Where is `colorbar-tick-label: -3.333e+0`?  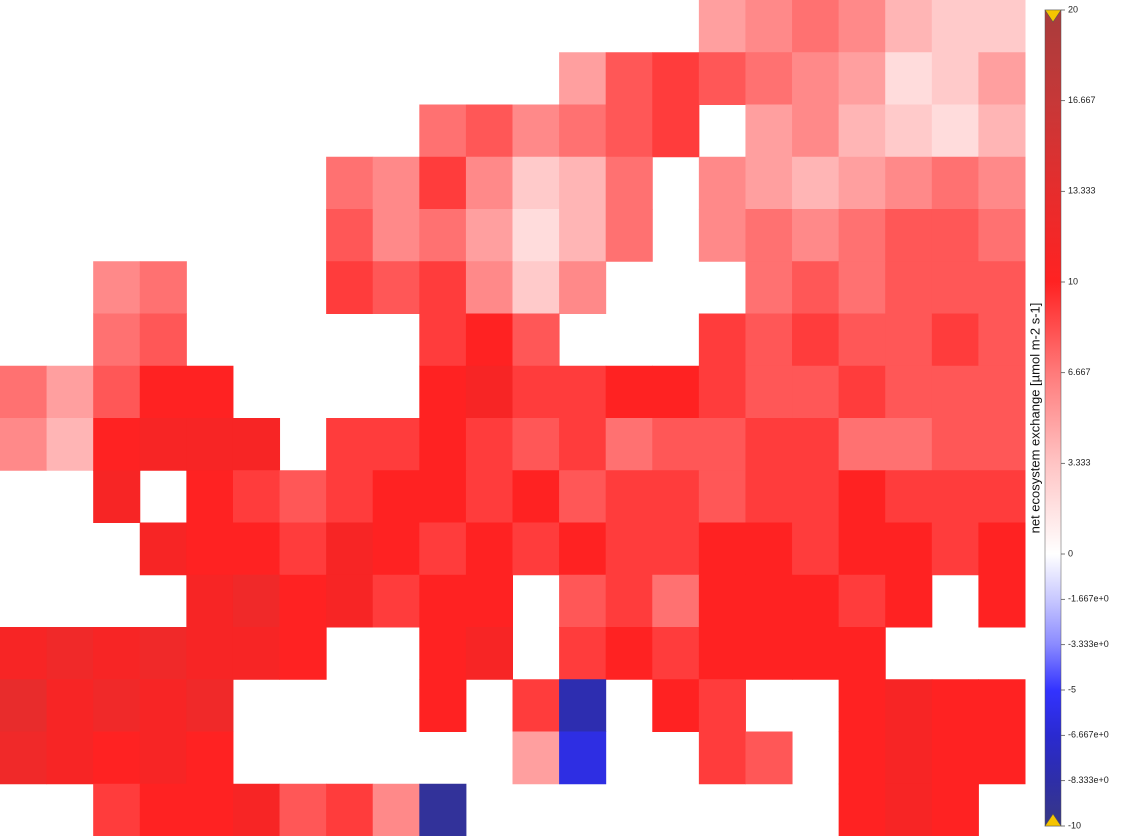
colorbar-tick-label: -3.333e+0 is located at coordinates (1088, 644).